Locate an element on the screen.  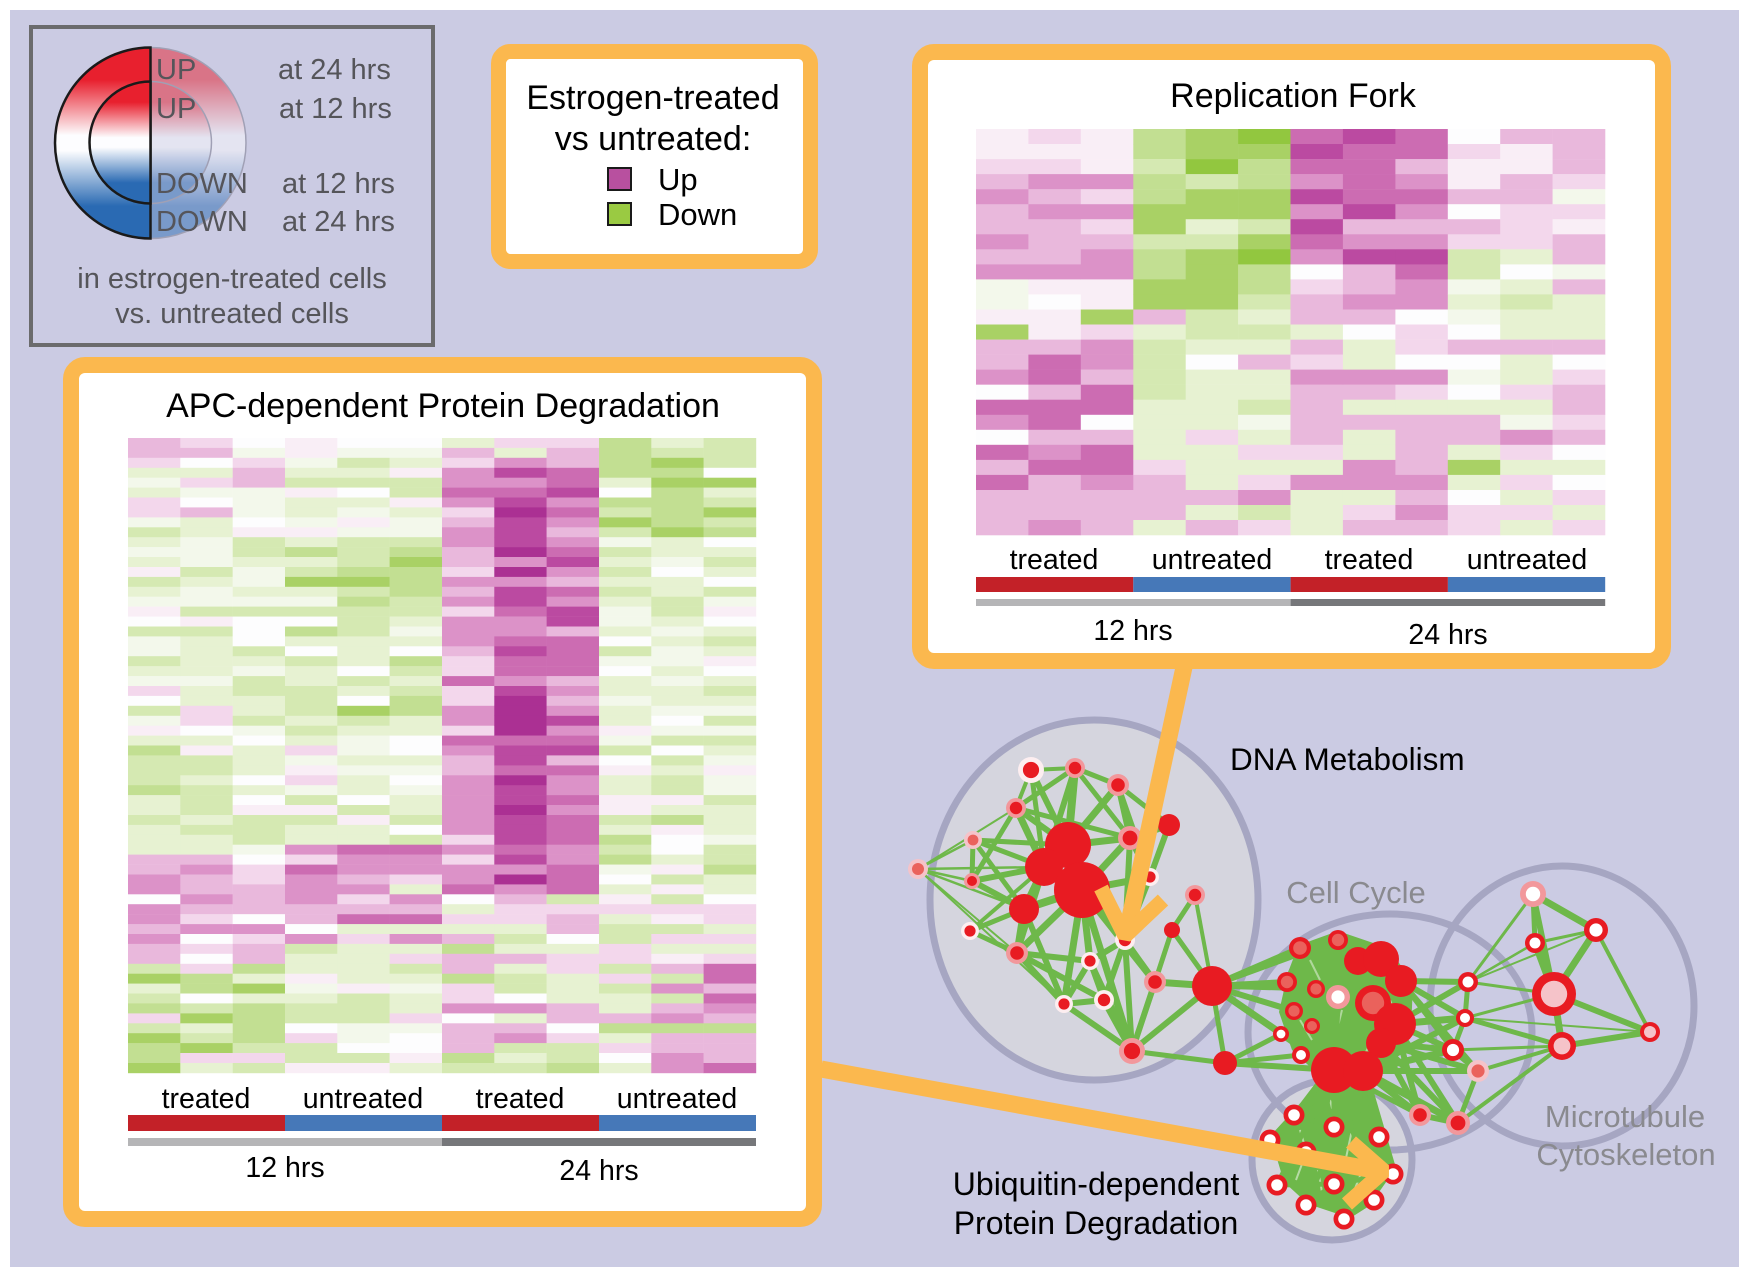
svg-text: vs untreated: is located at coordinates (653, 139).